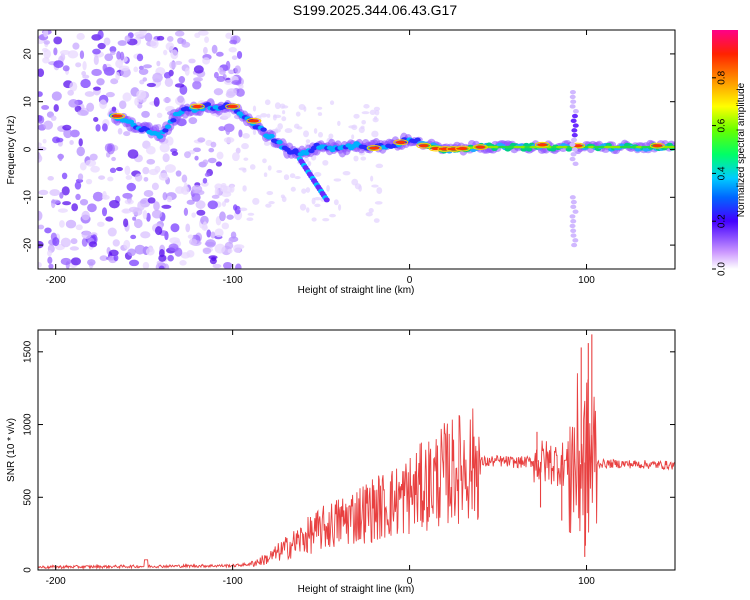 This screenshot has height=600, width=750. I want to click on ridge-halo, so click(110, 149).